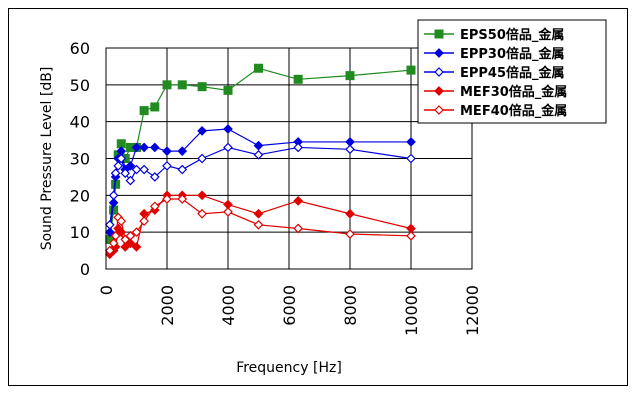  Describe the element at coordinates (80, 195) in the screenshot. I see `y-tick-label: 20` at that location.